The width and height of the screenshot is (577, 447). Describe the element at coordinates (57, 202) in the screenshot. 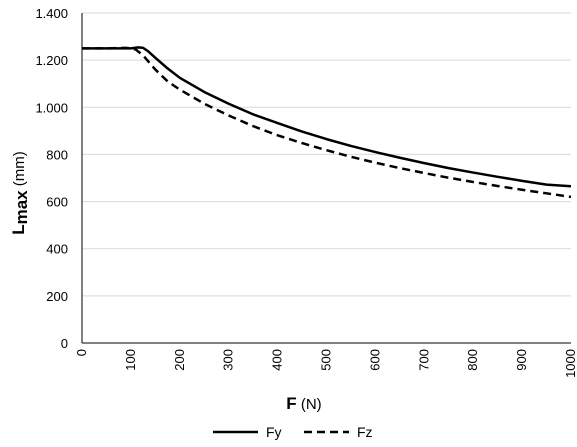

I see `y-tick-label: 600` at that location.